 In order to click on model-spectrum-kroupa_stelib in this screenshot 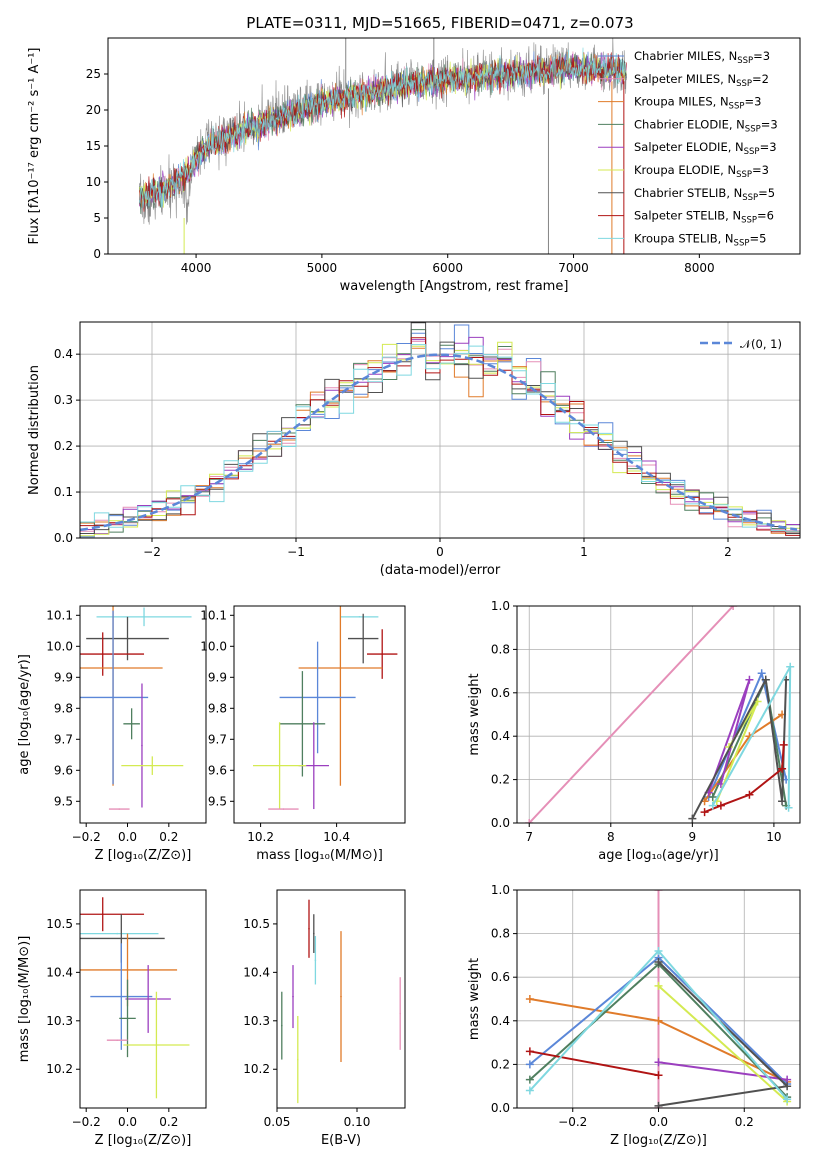, I will do `click(383, 127)`.